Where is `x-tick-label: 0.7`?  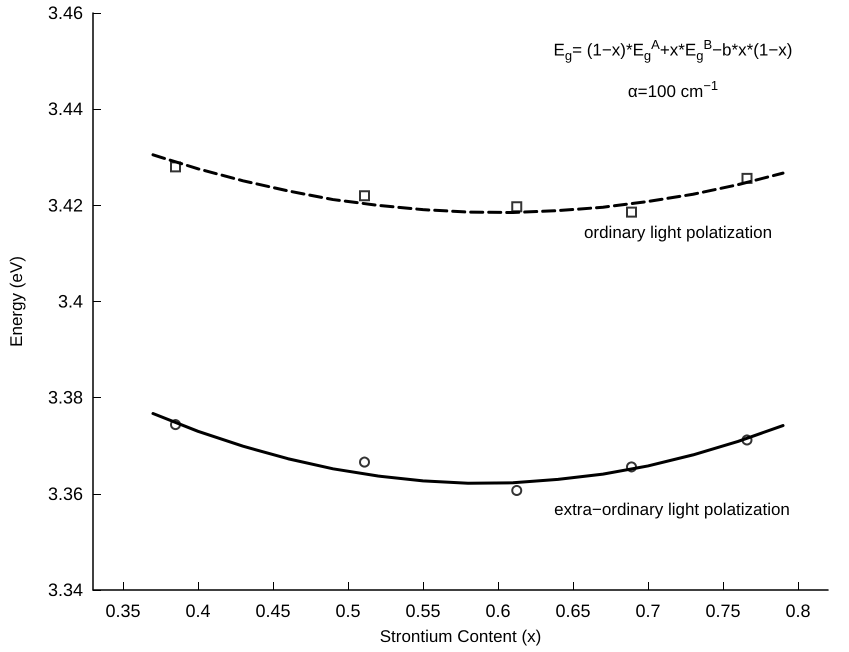
x-tick-label: 0.7 is located at coordinates (648, 611).